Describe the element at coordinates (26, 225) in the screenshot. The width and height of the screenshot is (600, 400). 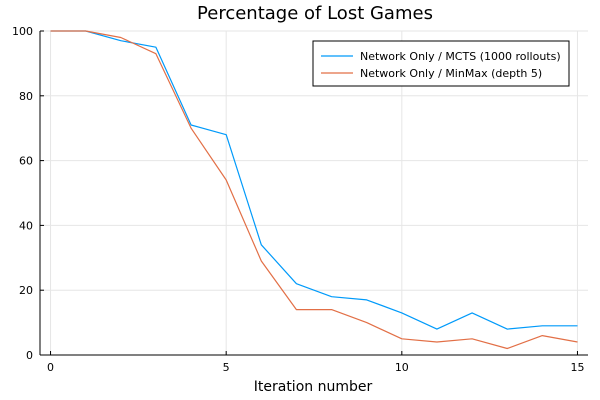
I see `y-tick-label: 40` at that location.